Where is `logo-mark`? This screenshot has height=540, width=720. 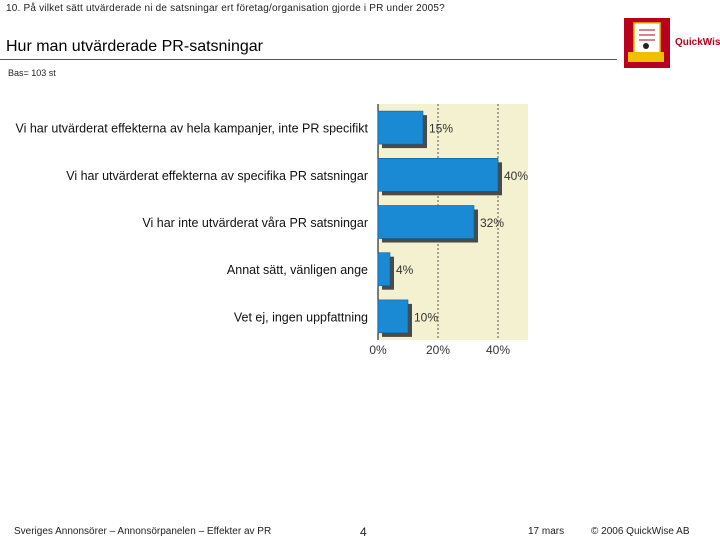 logo-mark is located at coordinates (647, 43).